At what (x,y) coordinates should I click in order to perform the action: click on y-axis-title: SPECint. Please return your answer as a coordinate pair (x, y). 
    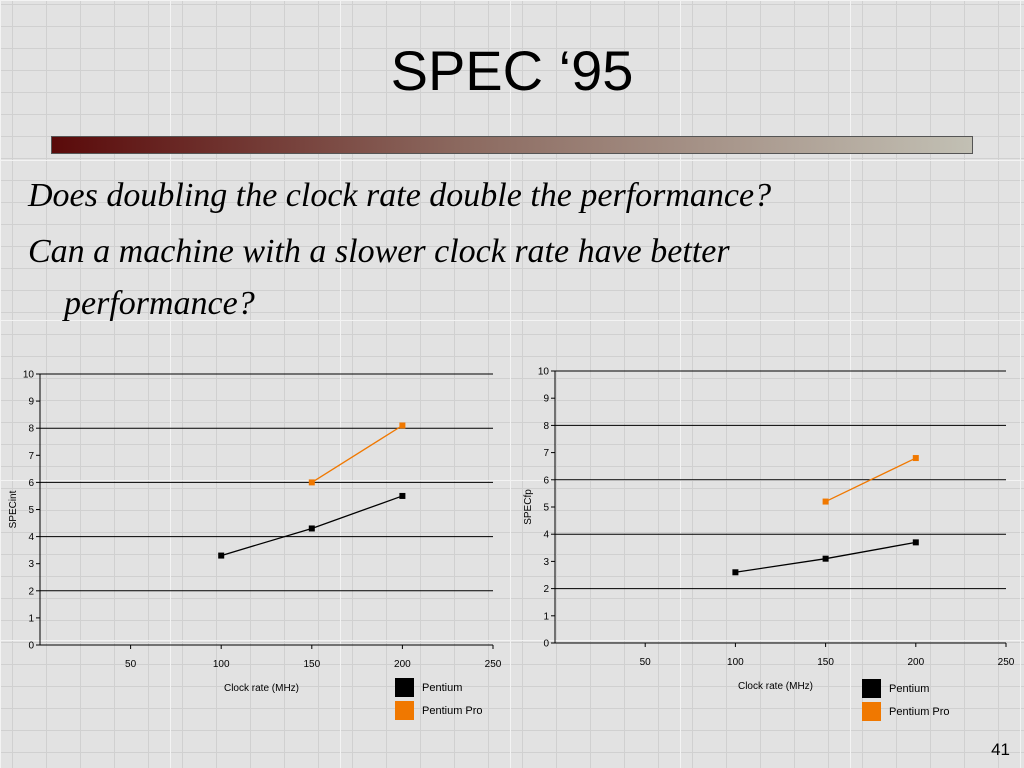
    Looking at the image, I should click on (13, 509).